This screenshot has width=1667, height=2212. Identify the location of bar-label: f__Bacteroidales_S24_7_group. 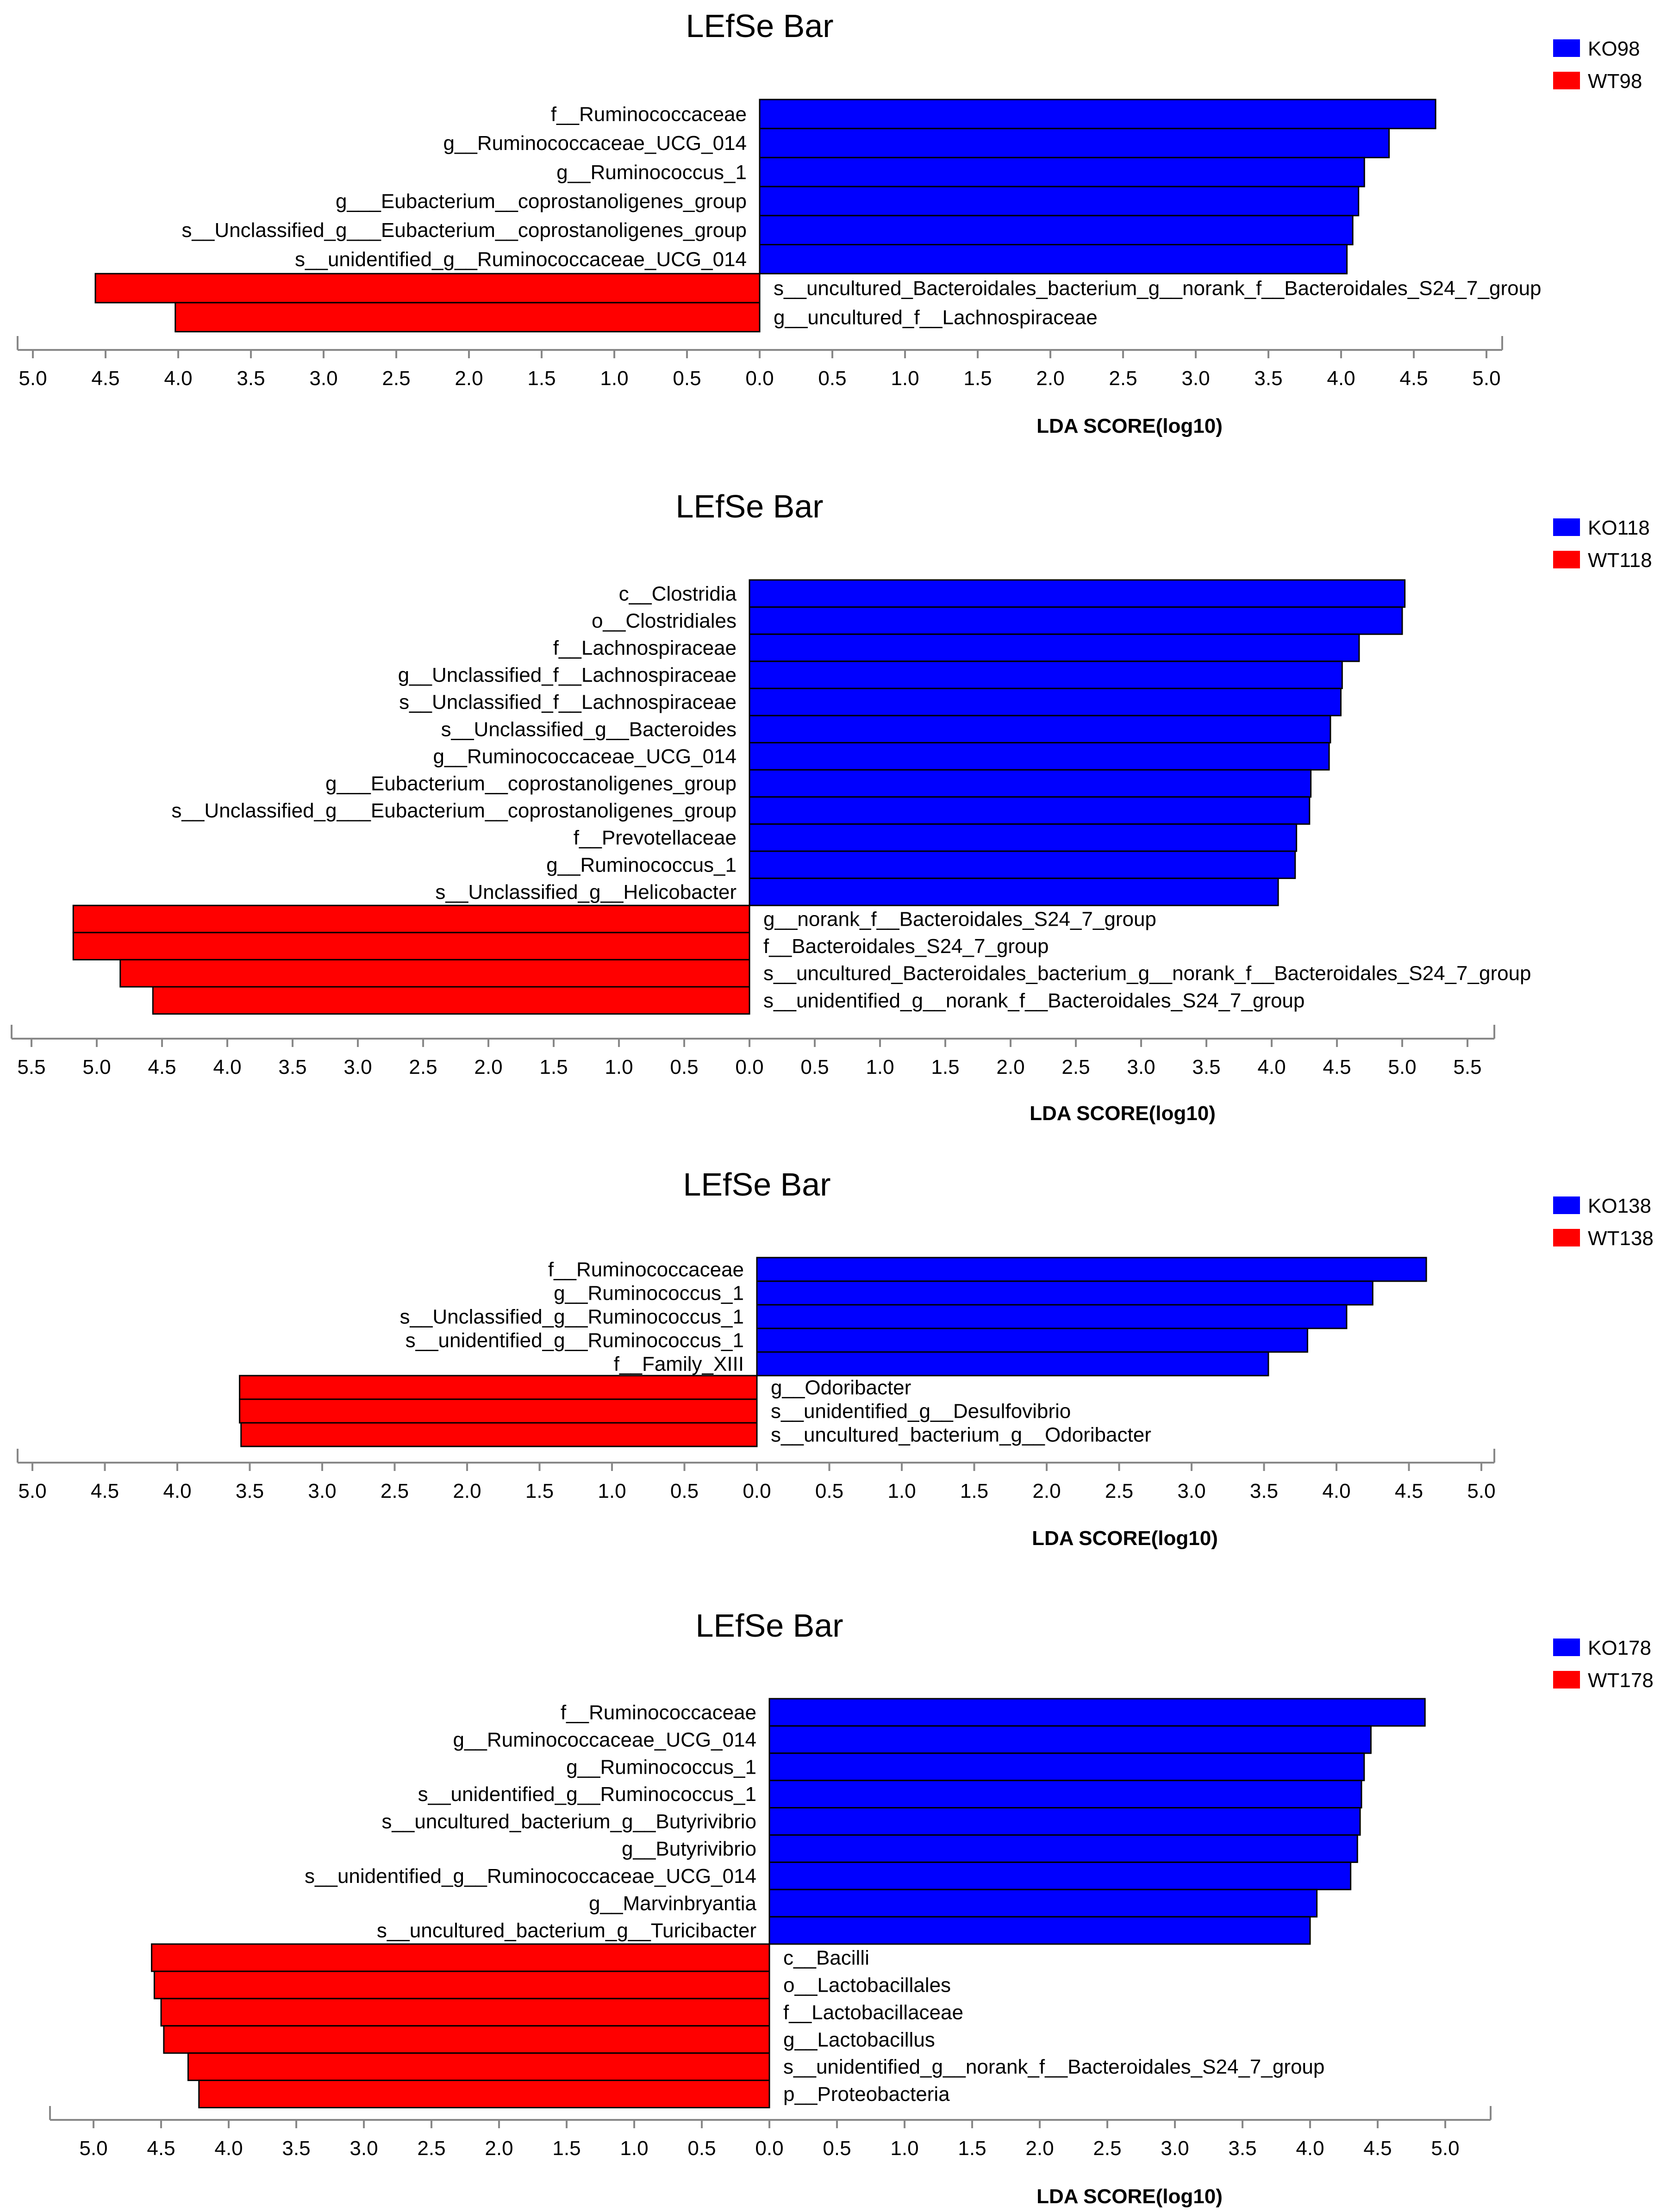
(906, 946).